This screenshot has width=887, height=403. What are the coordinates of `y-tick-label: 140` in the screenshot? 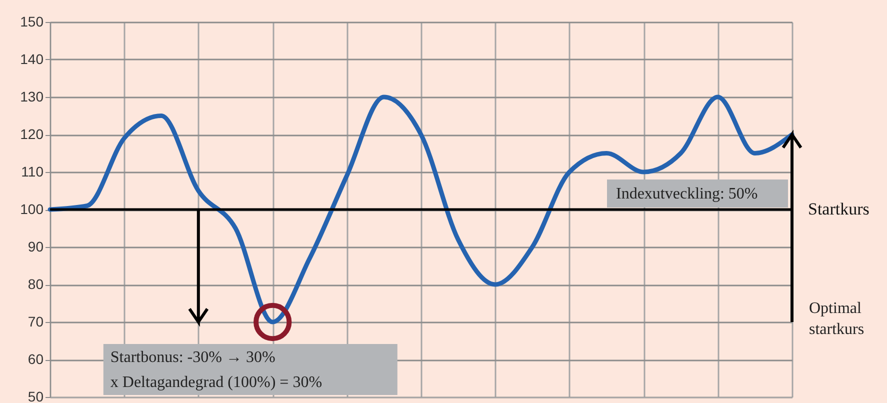 It's located at (32, 59).